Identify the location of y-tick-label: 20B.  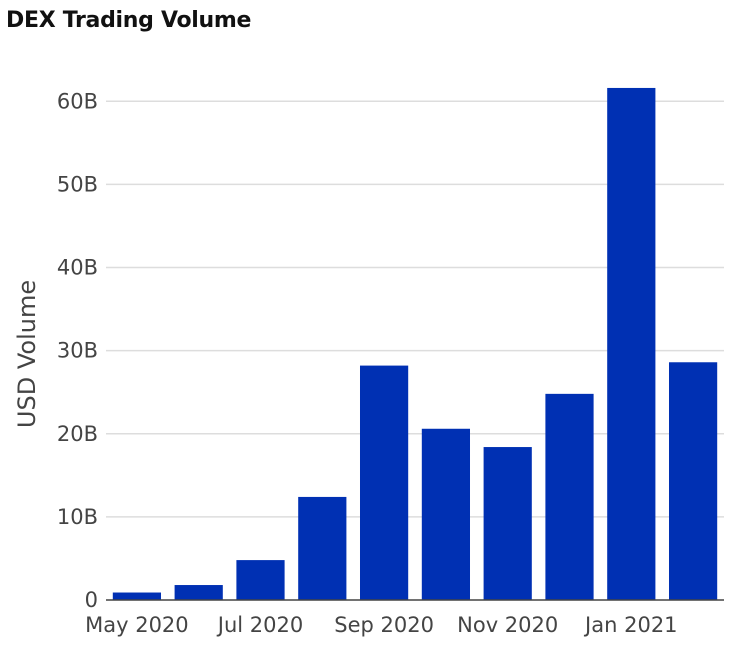
(77, 434).